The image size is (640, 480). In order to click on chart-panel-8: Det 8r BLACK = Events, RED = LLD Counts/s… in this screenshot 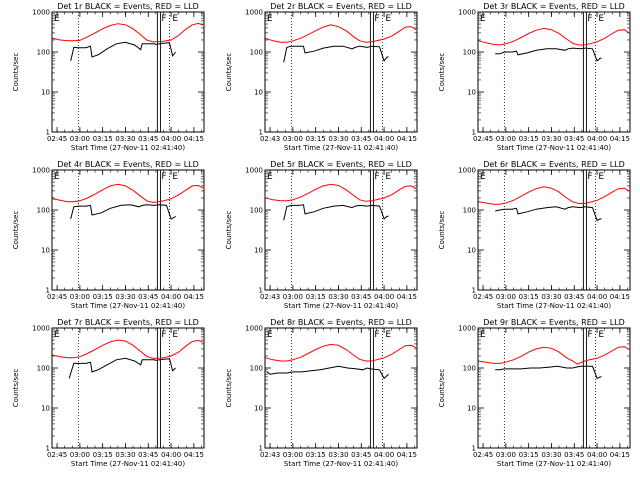, I will do `click(321, 393)`.